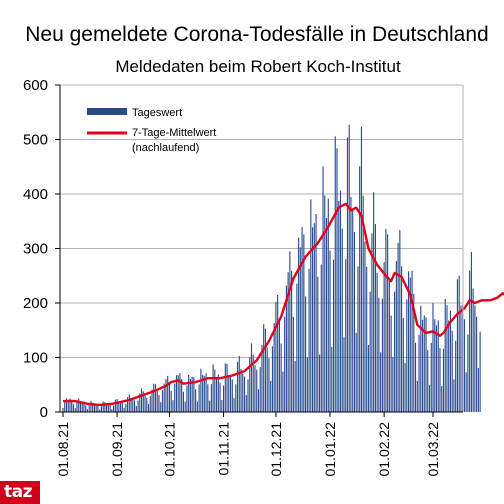 Image resolution: width=504 pixels, height=504 pixels. Describe the element at coordinates (20, 492) in the screenshot. I see `taz-logo: taz` at that location.